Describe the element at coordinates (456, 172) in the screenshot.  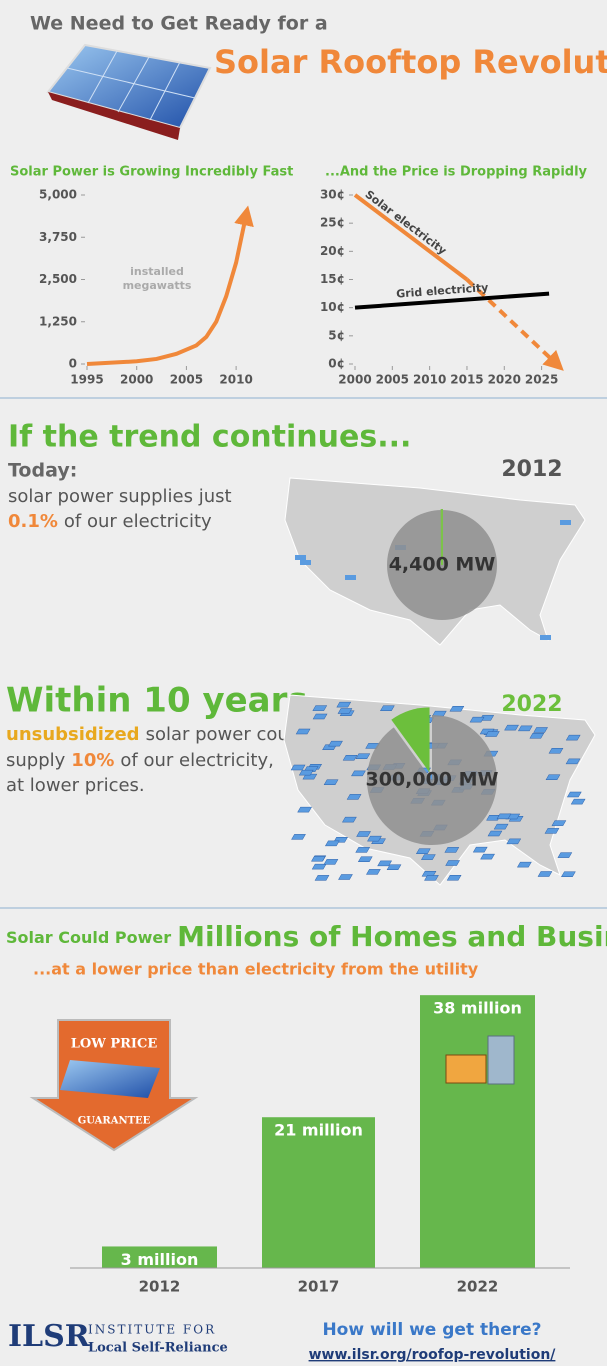
I see `chart-title: ...And the Price is Dropping Rapidly` at that location.